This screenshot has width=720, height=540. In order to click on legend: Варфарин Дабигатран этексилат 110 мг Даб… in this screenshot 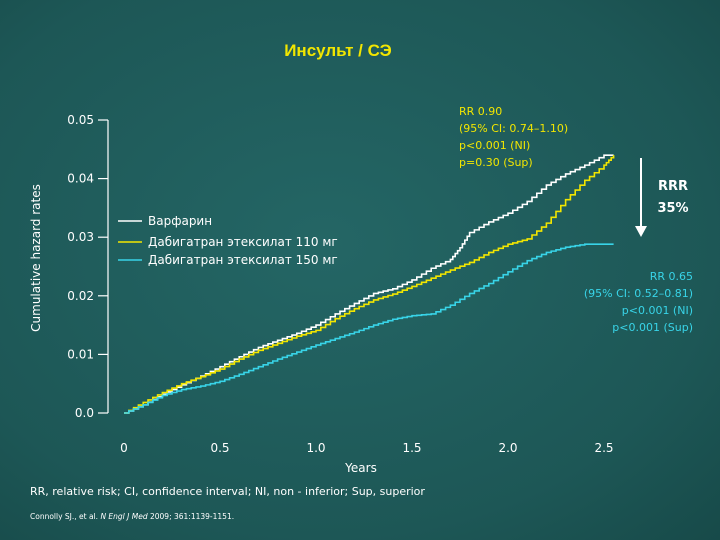, I will do `click(228, 240)`.